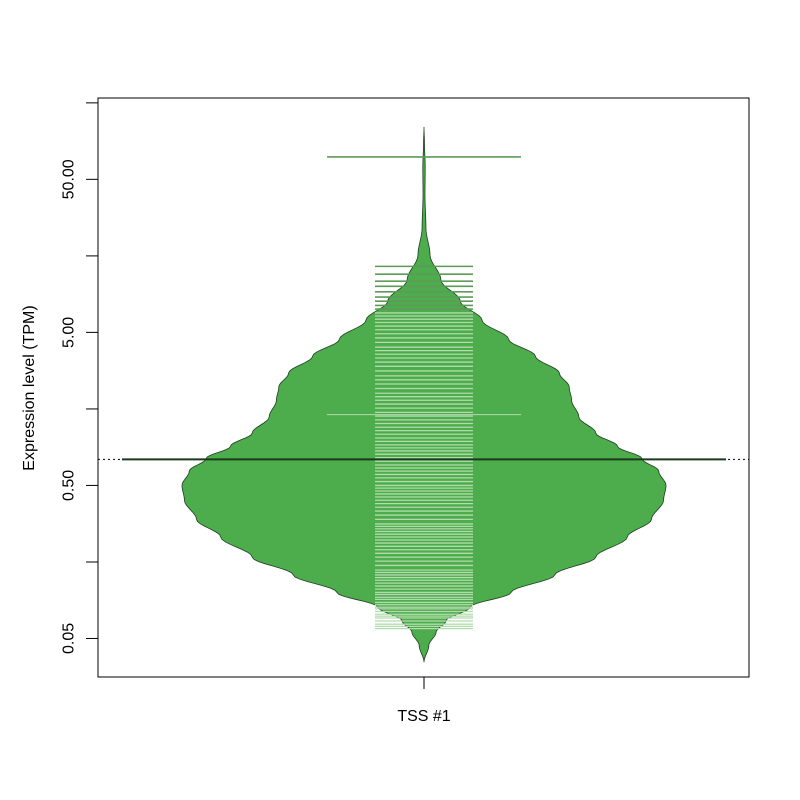 This screenshot has height=800, width=800. What do you see at coordinates (29, 387) in the screenshot?
I see `y-axis-title: Expression level (TPM)` at bounding box center [29, 387].